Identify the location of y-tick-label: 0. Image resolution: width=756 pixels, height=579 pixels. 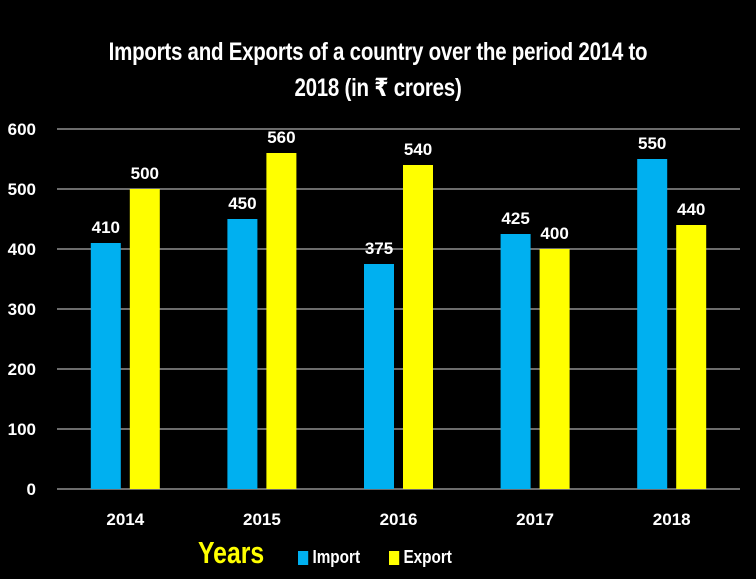
(31, 489).